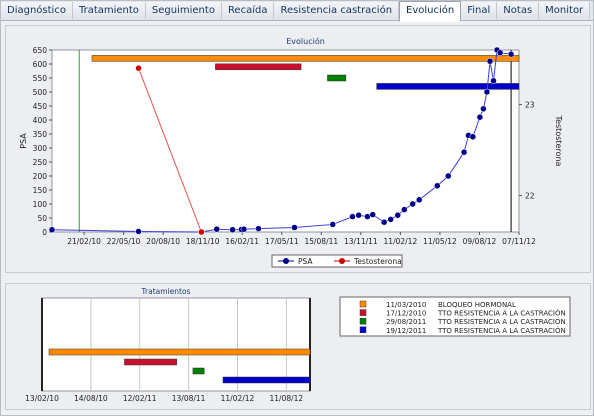 Image resolution: width=594 pixels, height=416 pixels. What do you see at coordinates (40, 50) in the screenshot?
I see `psa-axis-tick-label: 650` at bounding box center [40, 50].